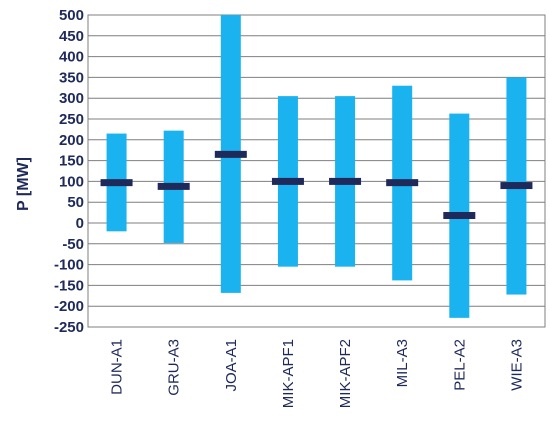  What do you see at coordinates (516, 365) in the screenshot?
I see `category-label: WIE-A3` at bounding box center [516, 365].